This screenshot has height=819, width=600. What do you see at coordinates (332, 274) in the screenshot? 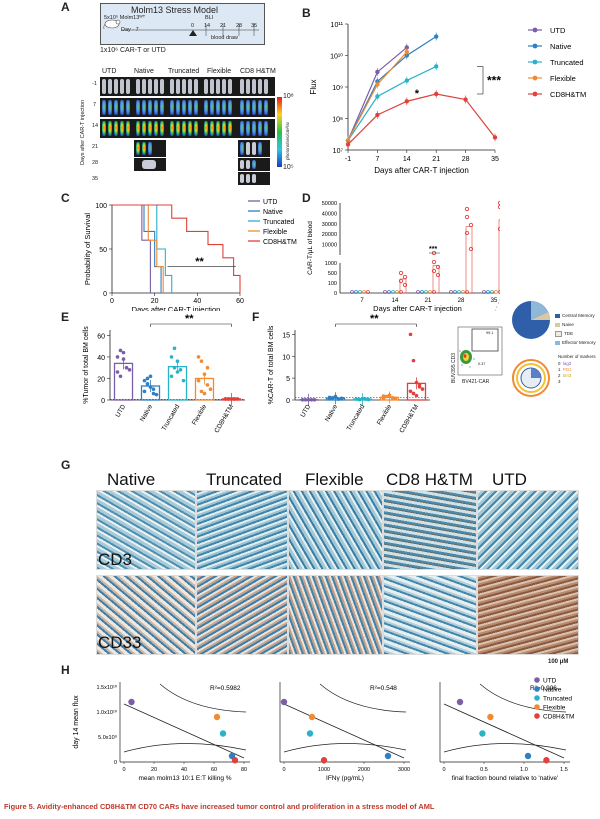
I see `y-tick-label: 500` at bounding box center [332, 274].